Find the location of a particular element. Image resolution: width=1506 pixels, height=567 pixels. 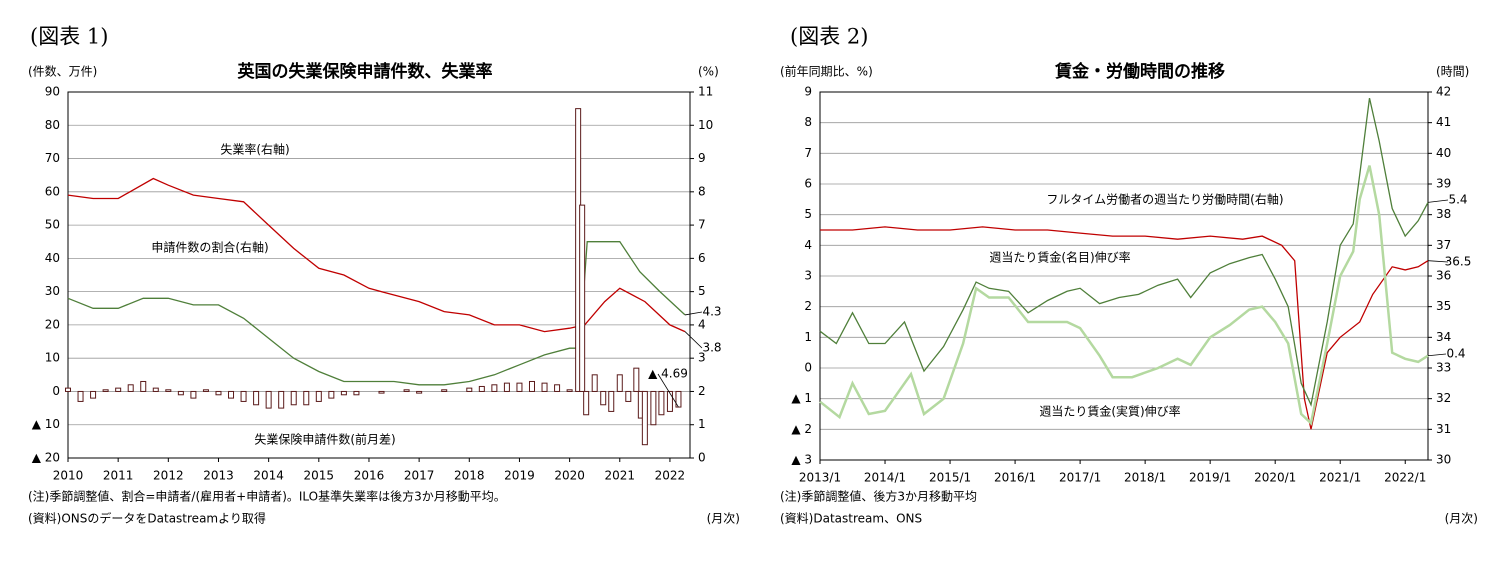

y-tick-label: 10 is located at coordinates (52, 358).